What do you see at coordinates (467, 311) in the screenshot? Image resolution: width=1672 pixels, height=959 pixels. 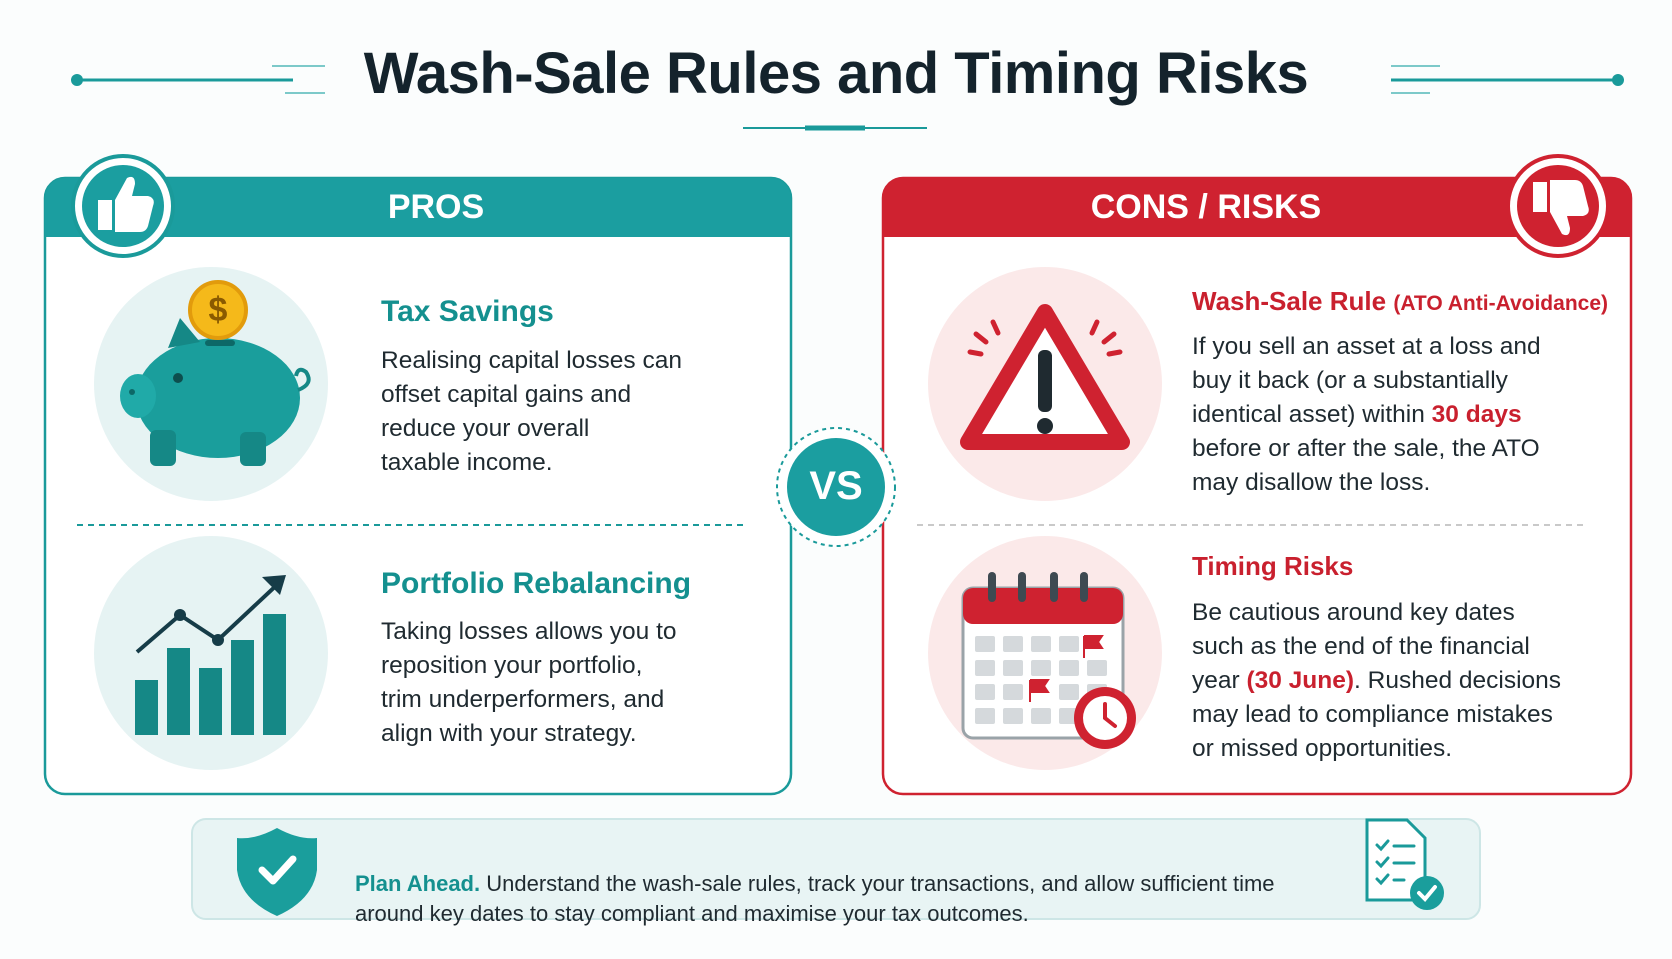 I see `item-title: Tax Savings` at bounding box center [467, 311].